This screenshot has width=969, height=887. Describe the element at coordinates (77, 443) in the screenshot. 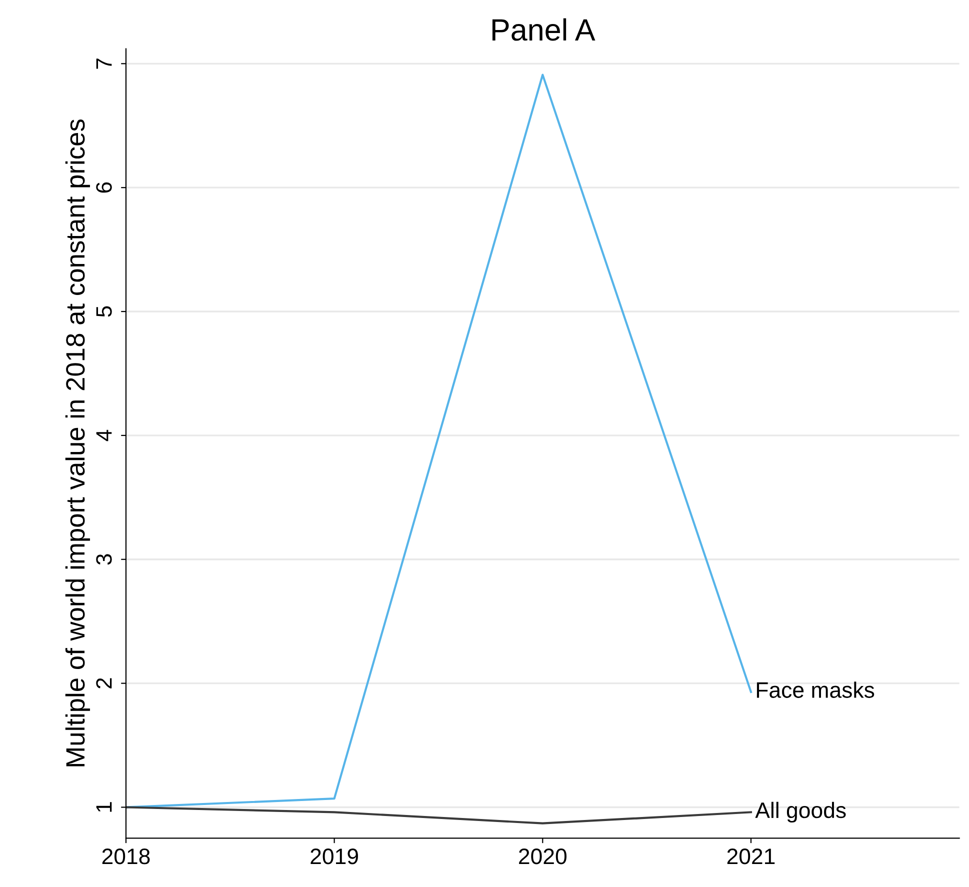

I see `y-axis-title: Multiple of world import value in 2018 at constant prices` at that location.